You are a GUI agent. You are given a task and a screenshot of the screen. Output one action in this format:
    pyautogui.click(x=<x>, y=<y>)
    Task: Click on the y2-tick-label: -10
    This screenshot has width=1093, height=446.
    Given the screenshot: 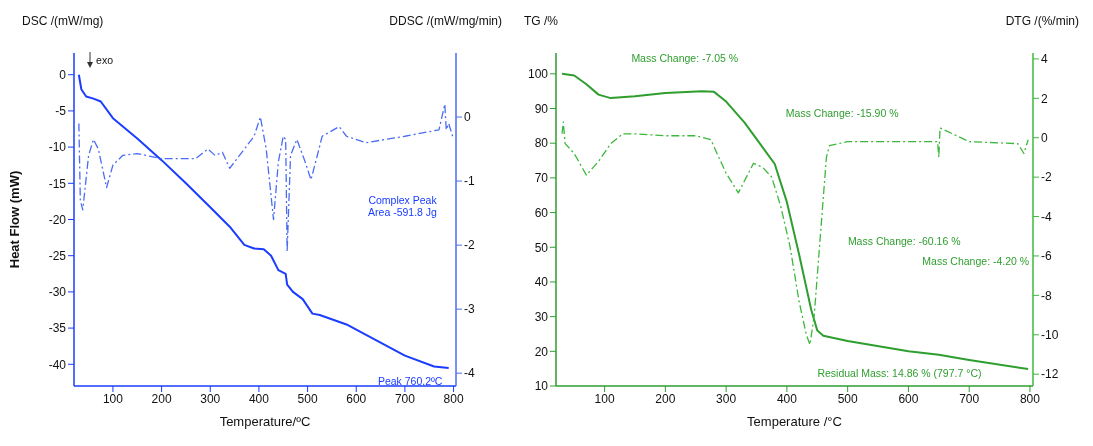 What is the action you would take?
    pyautogui.click(x=1050, y=335)
    